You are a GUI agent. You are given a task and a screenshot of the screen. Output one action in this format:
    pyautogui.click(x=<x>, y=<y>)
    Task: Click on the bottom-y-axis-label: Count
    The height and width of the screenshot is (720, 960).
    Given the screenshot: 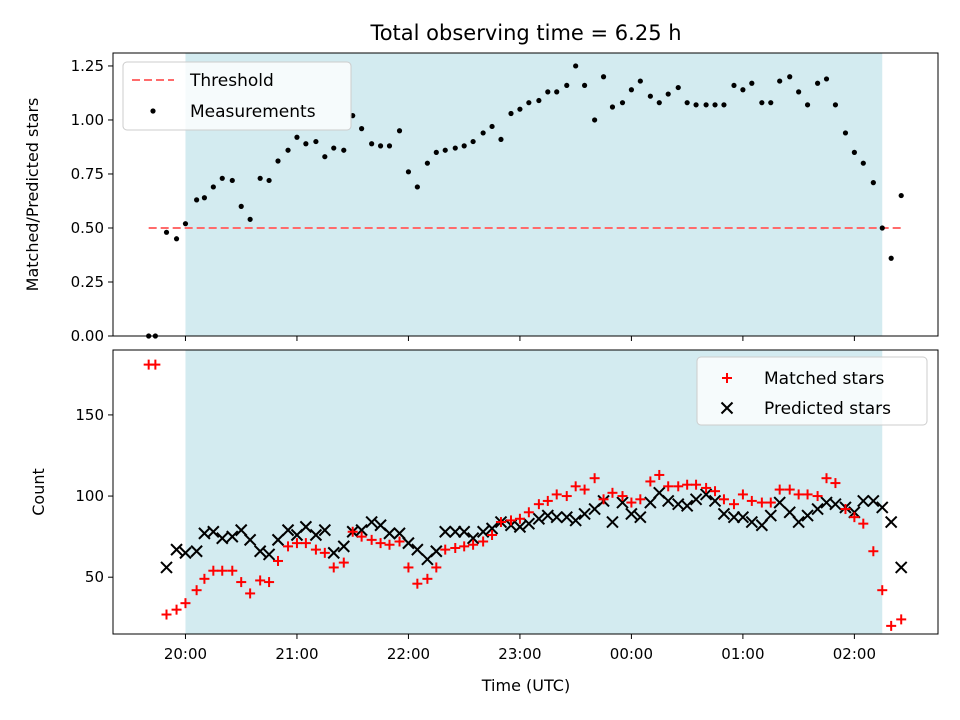 What is the action you would take?
    pyautogui.click(x=38, y=492)
    